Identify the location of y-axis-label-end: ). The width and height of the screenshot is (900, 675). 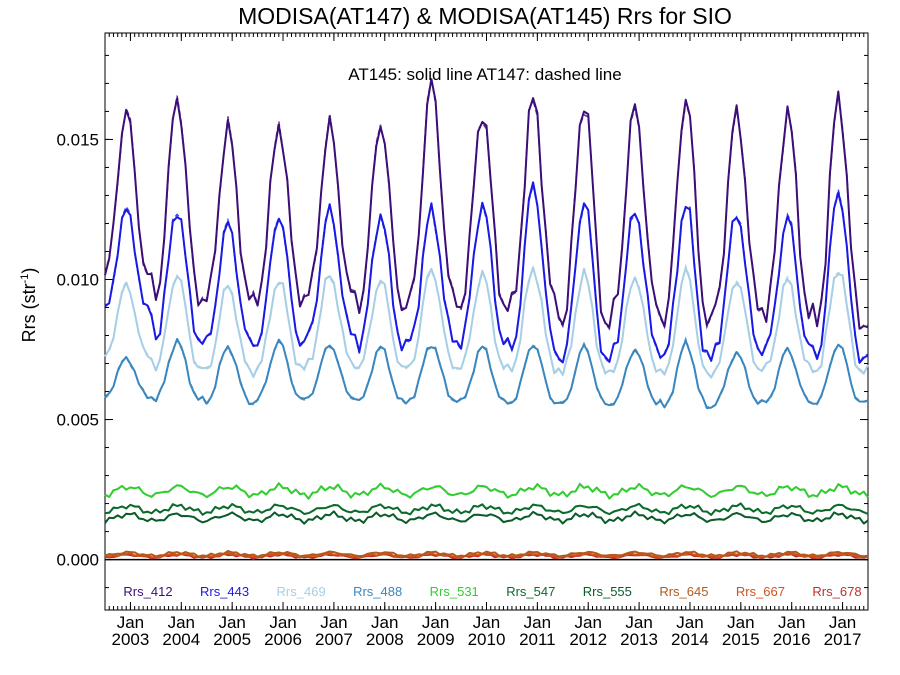
(29, 271).